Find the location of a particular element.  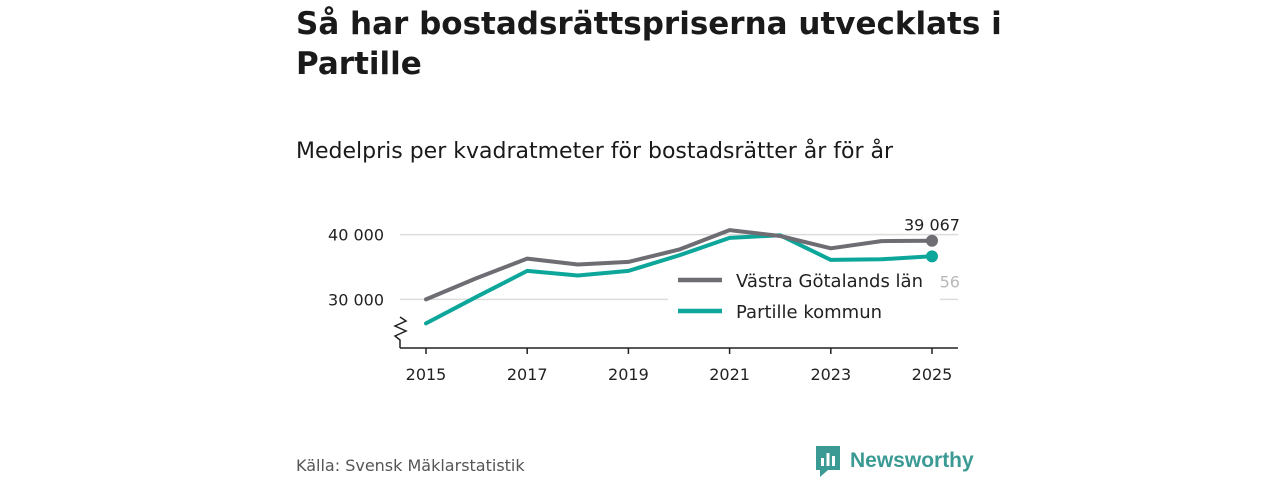

newsworthy-logo-icon is located at coordinates (828, 461).